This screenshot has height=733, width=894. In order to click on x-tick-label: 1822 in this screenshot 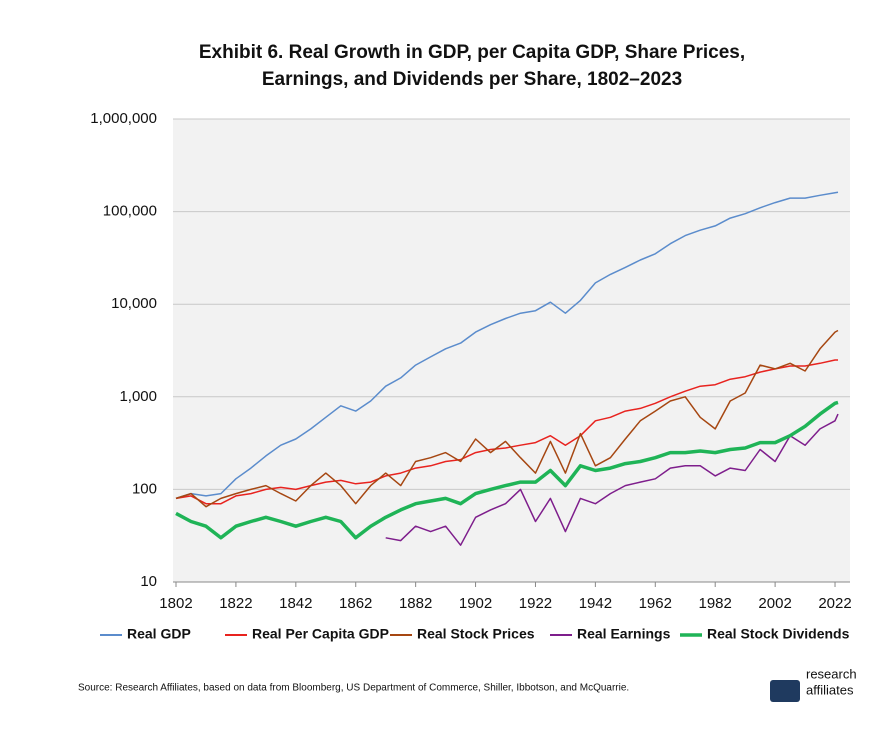, I will do `click(235, 603)`.